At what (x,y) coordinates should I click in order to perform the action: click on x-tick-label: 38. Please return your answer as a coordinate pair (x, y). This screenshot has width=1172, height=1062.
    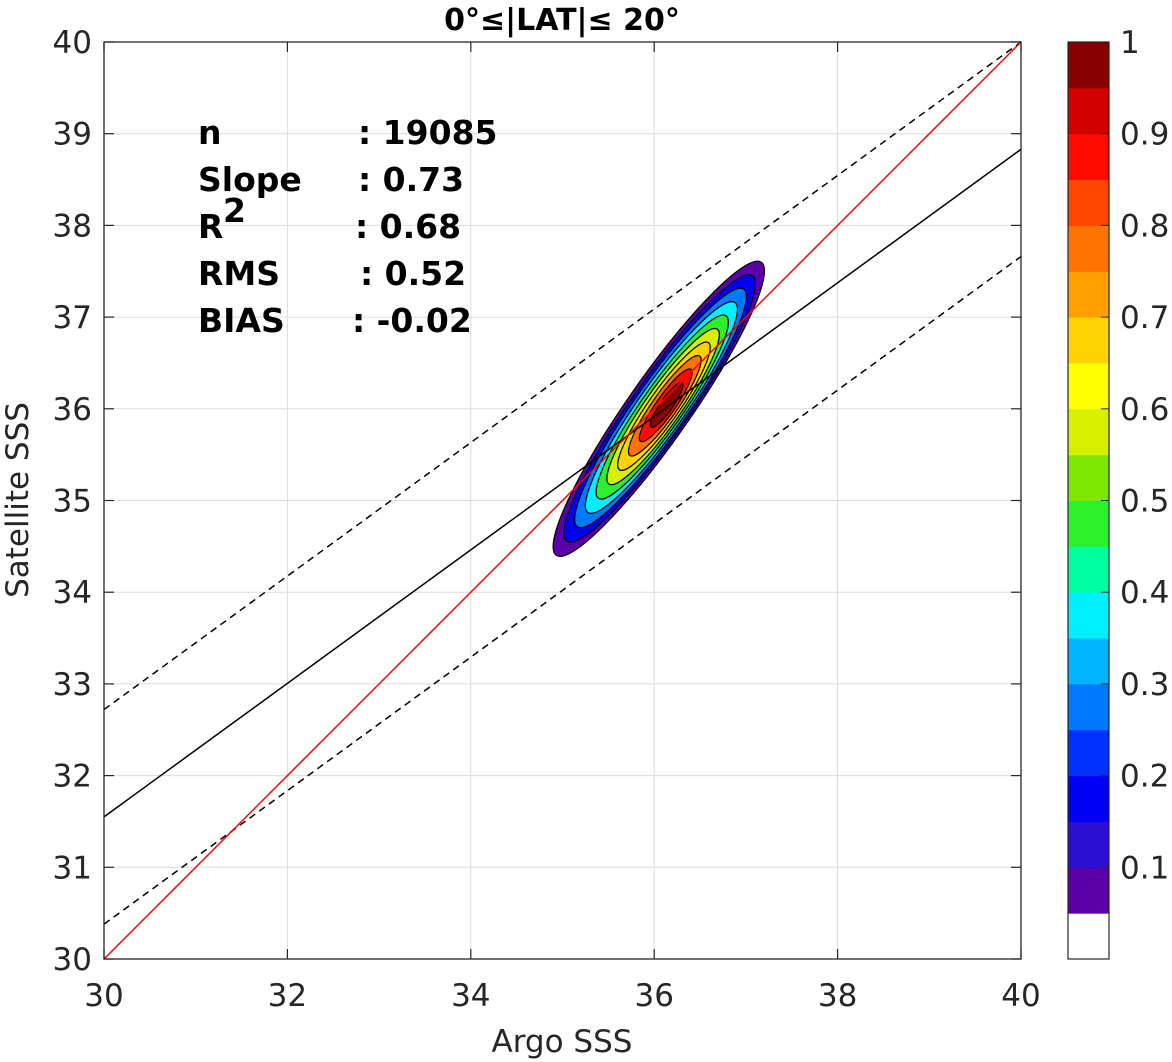
    Looking at the image, I should click on (837, 996).